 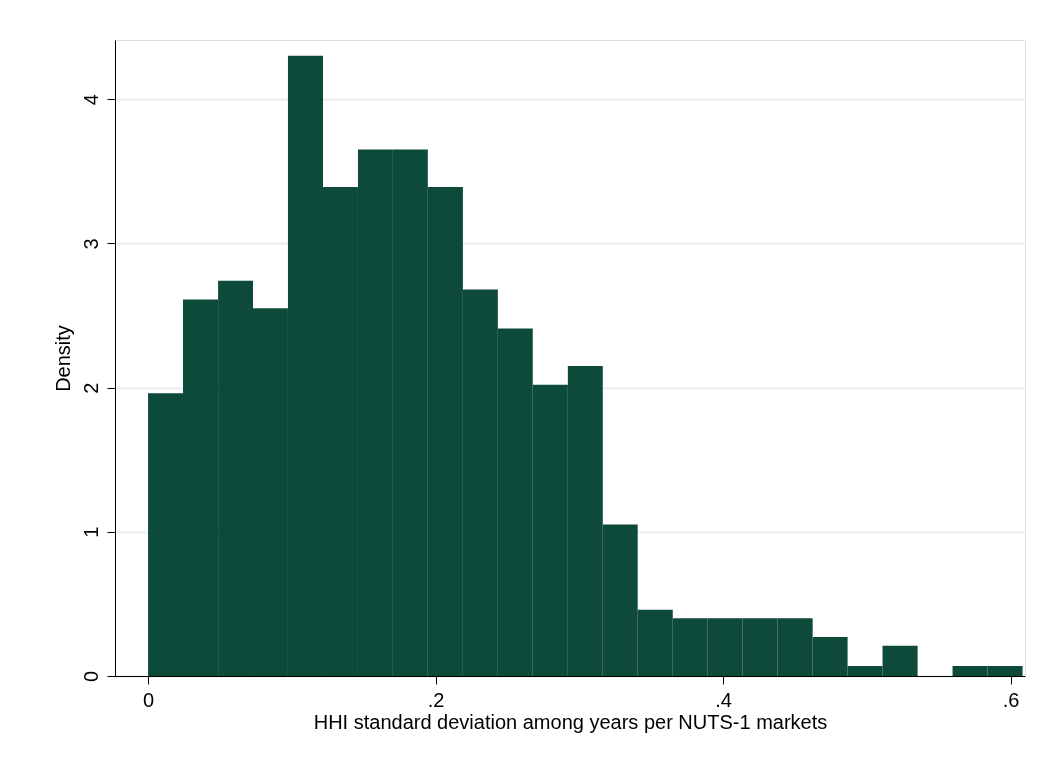 I want to click on y-tick-label: 3, so click(x=90, y=244).